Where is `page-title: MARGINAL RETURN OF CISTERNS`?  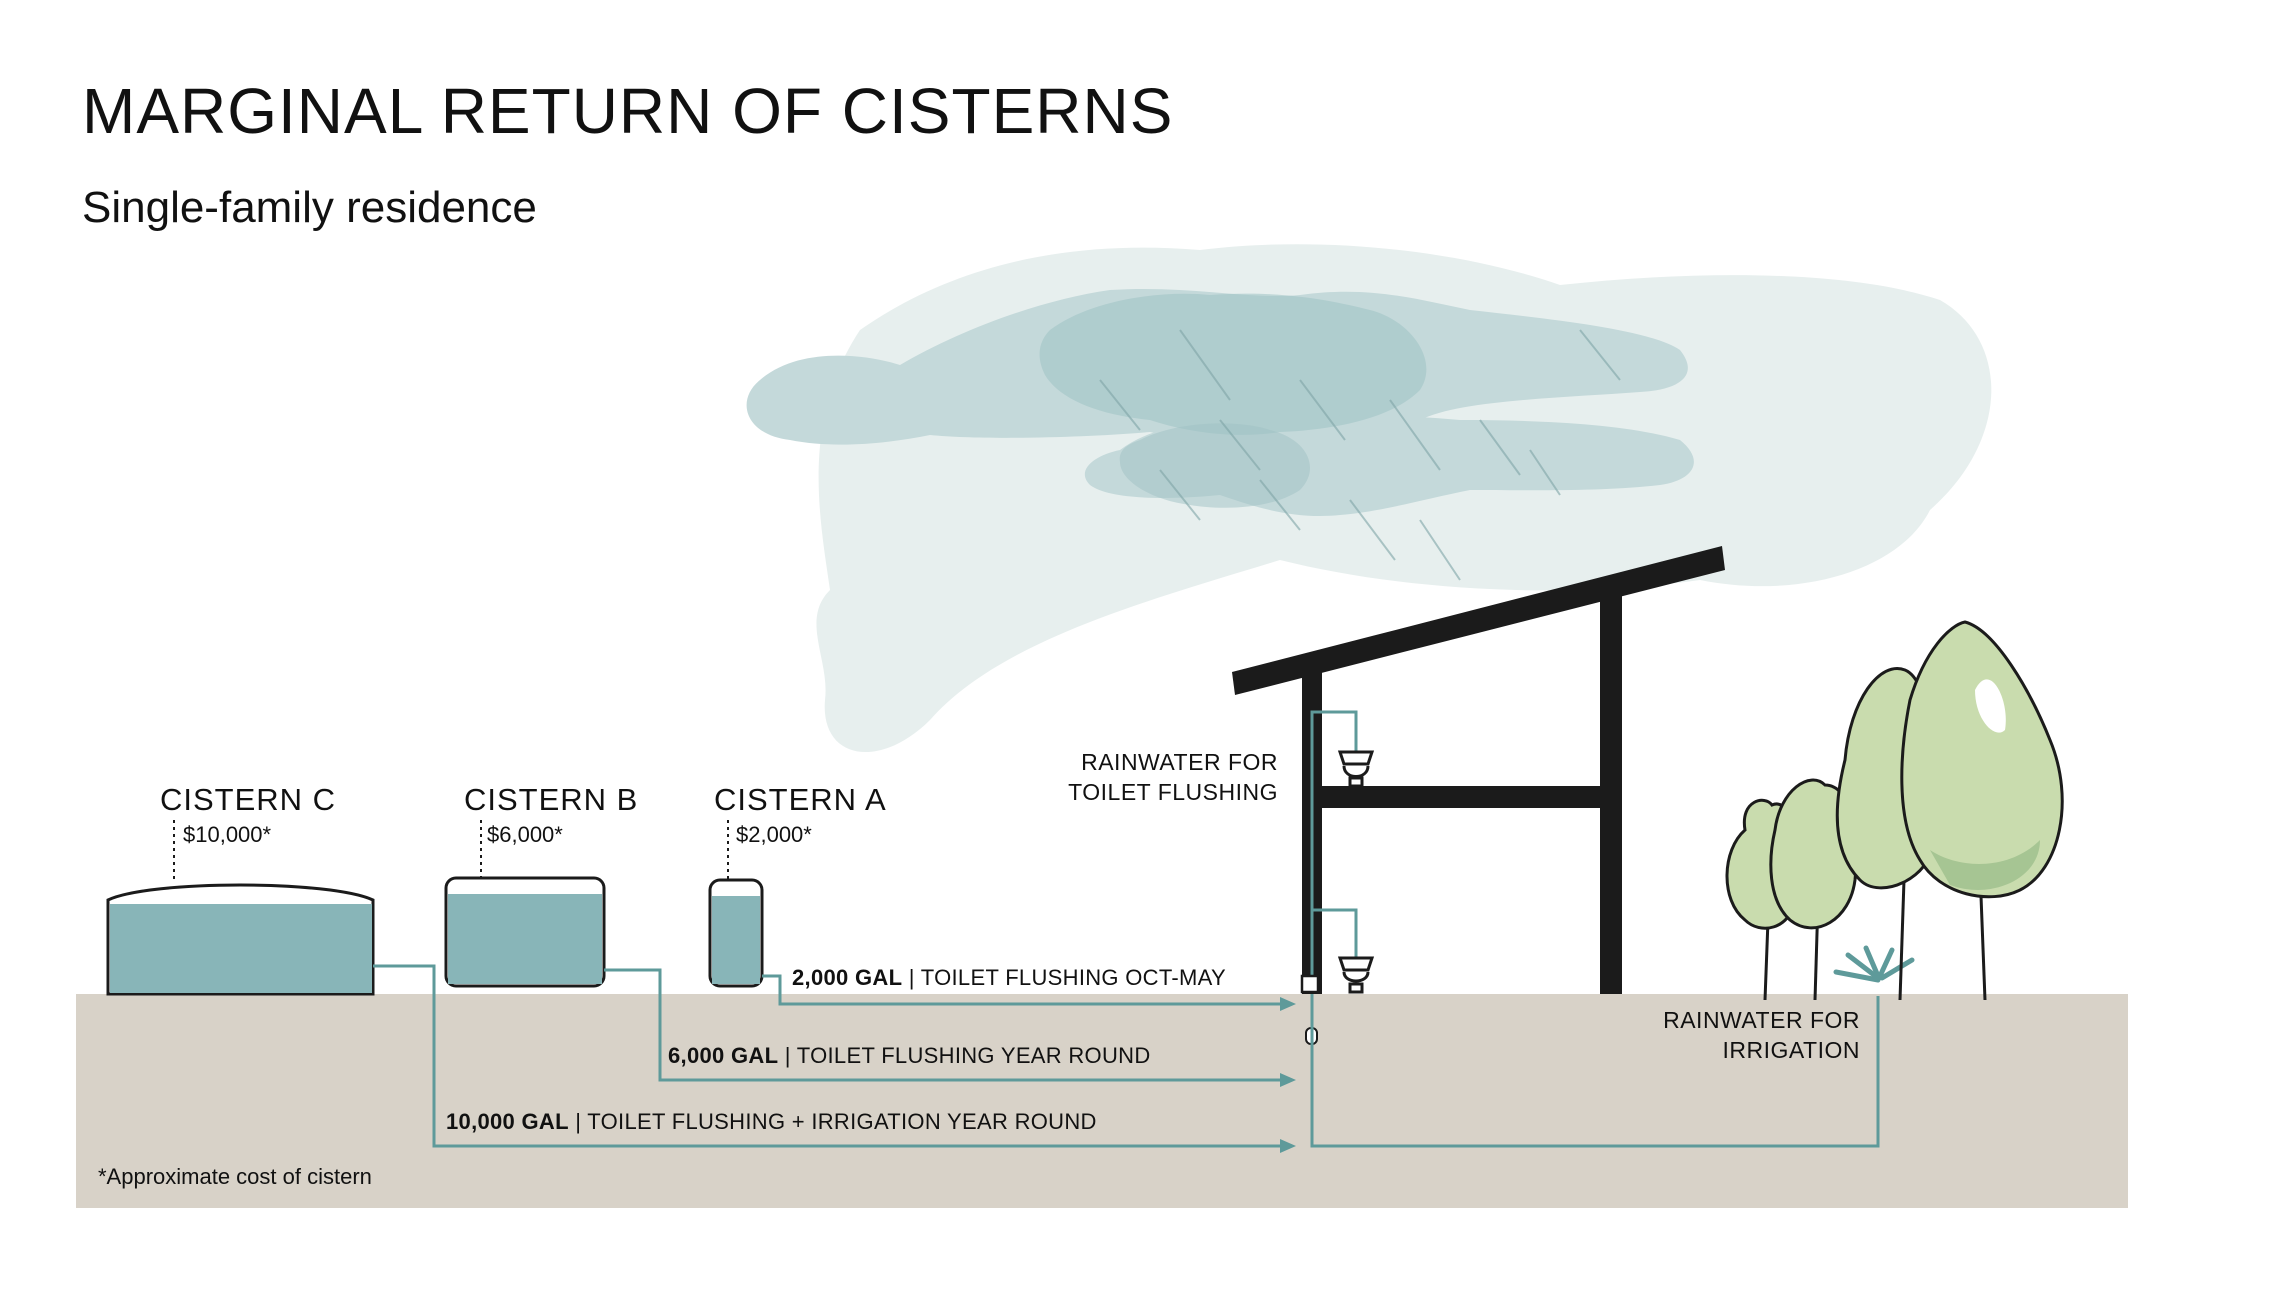
page-title: MARGINAL RETURN OF CISTERNS is located at coordinates (628, 111).